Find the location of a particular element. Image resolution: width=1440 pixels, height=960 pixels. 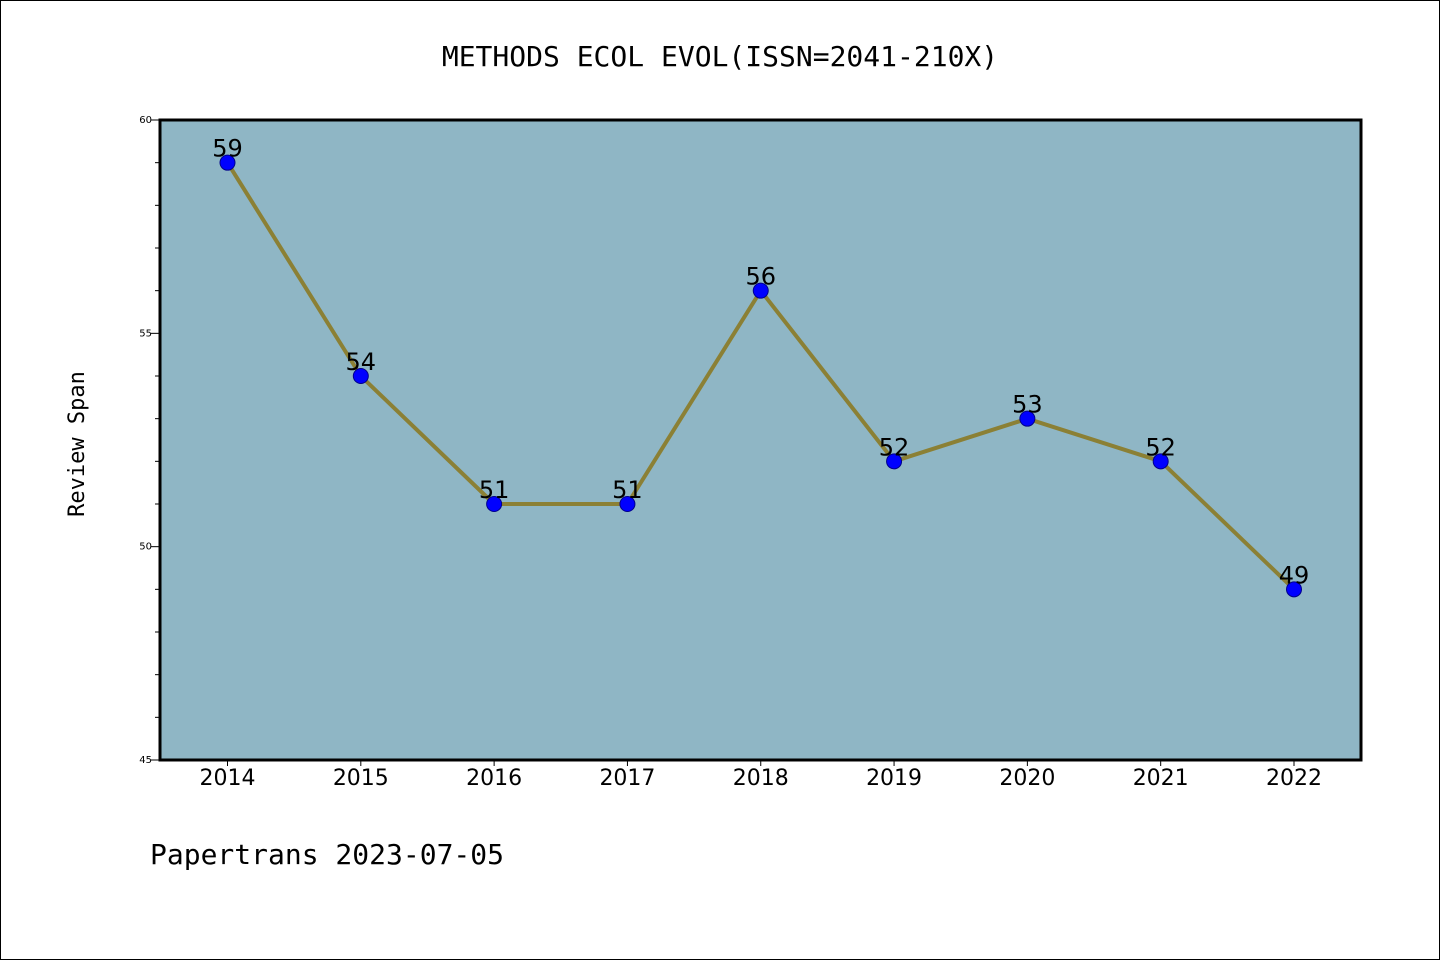

x-tick-label: 2022 is located at coordinates (1294, 778).